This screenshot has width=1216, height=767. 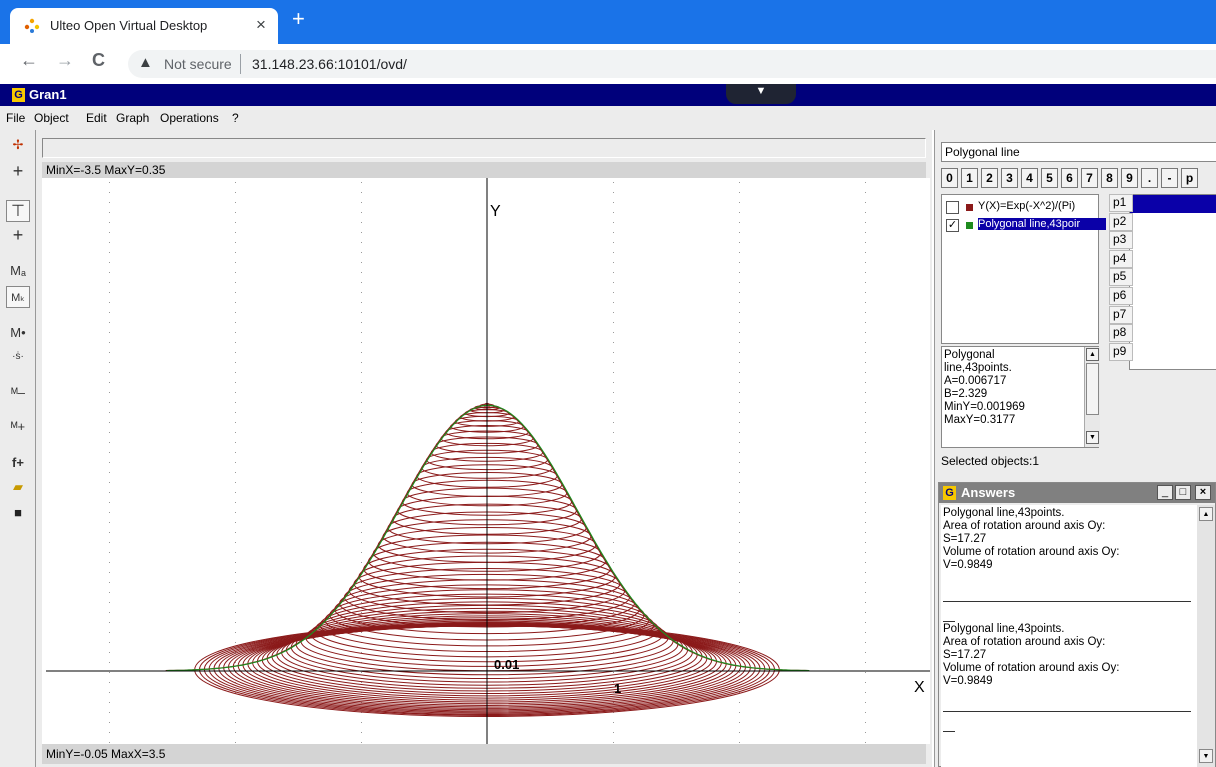 I want to click on object-name-field: Polygonal line, so click(x=1078, y=152).